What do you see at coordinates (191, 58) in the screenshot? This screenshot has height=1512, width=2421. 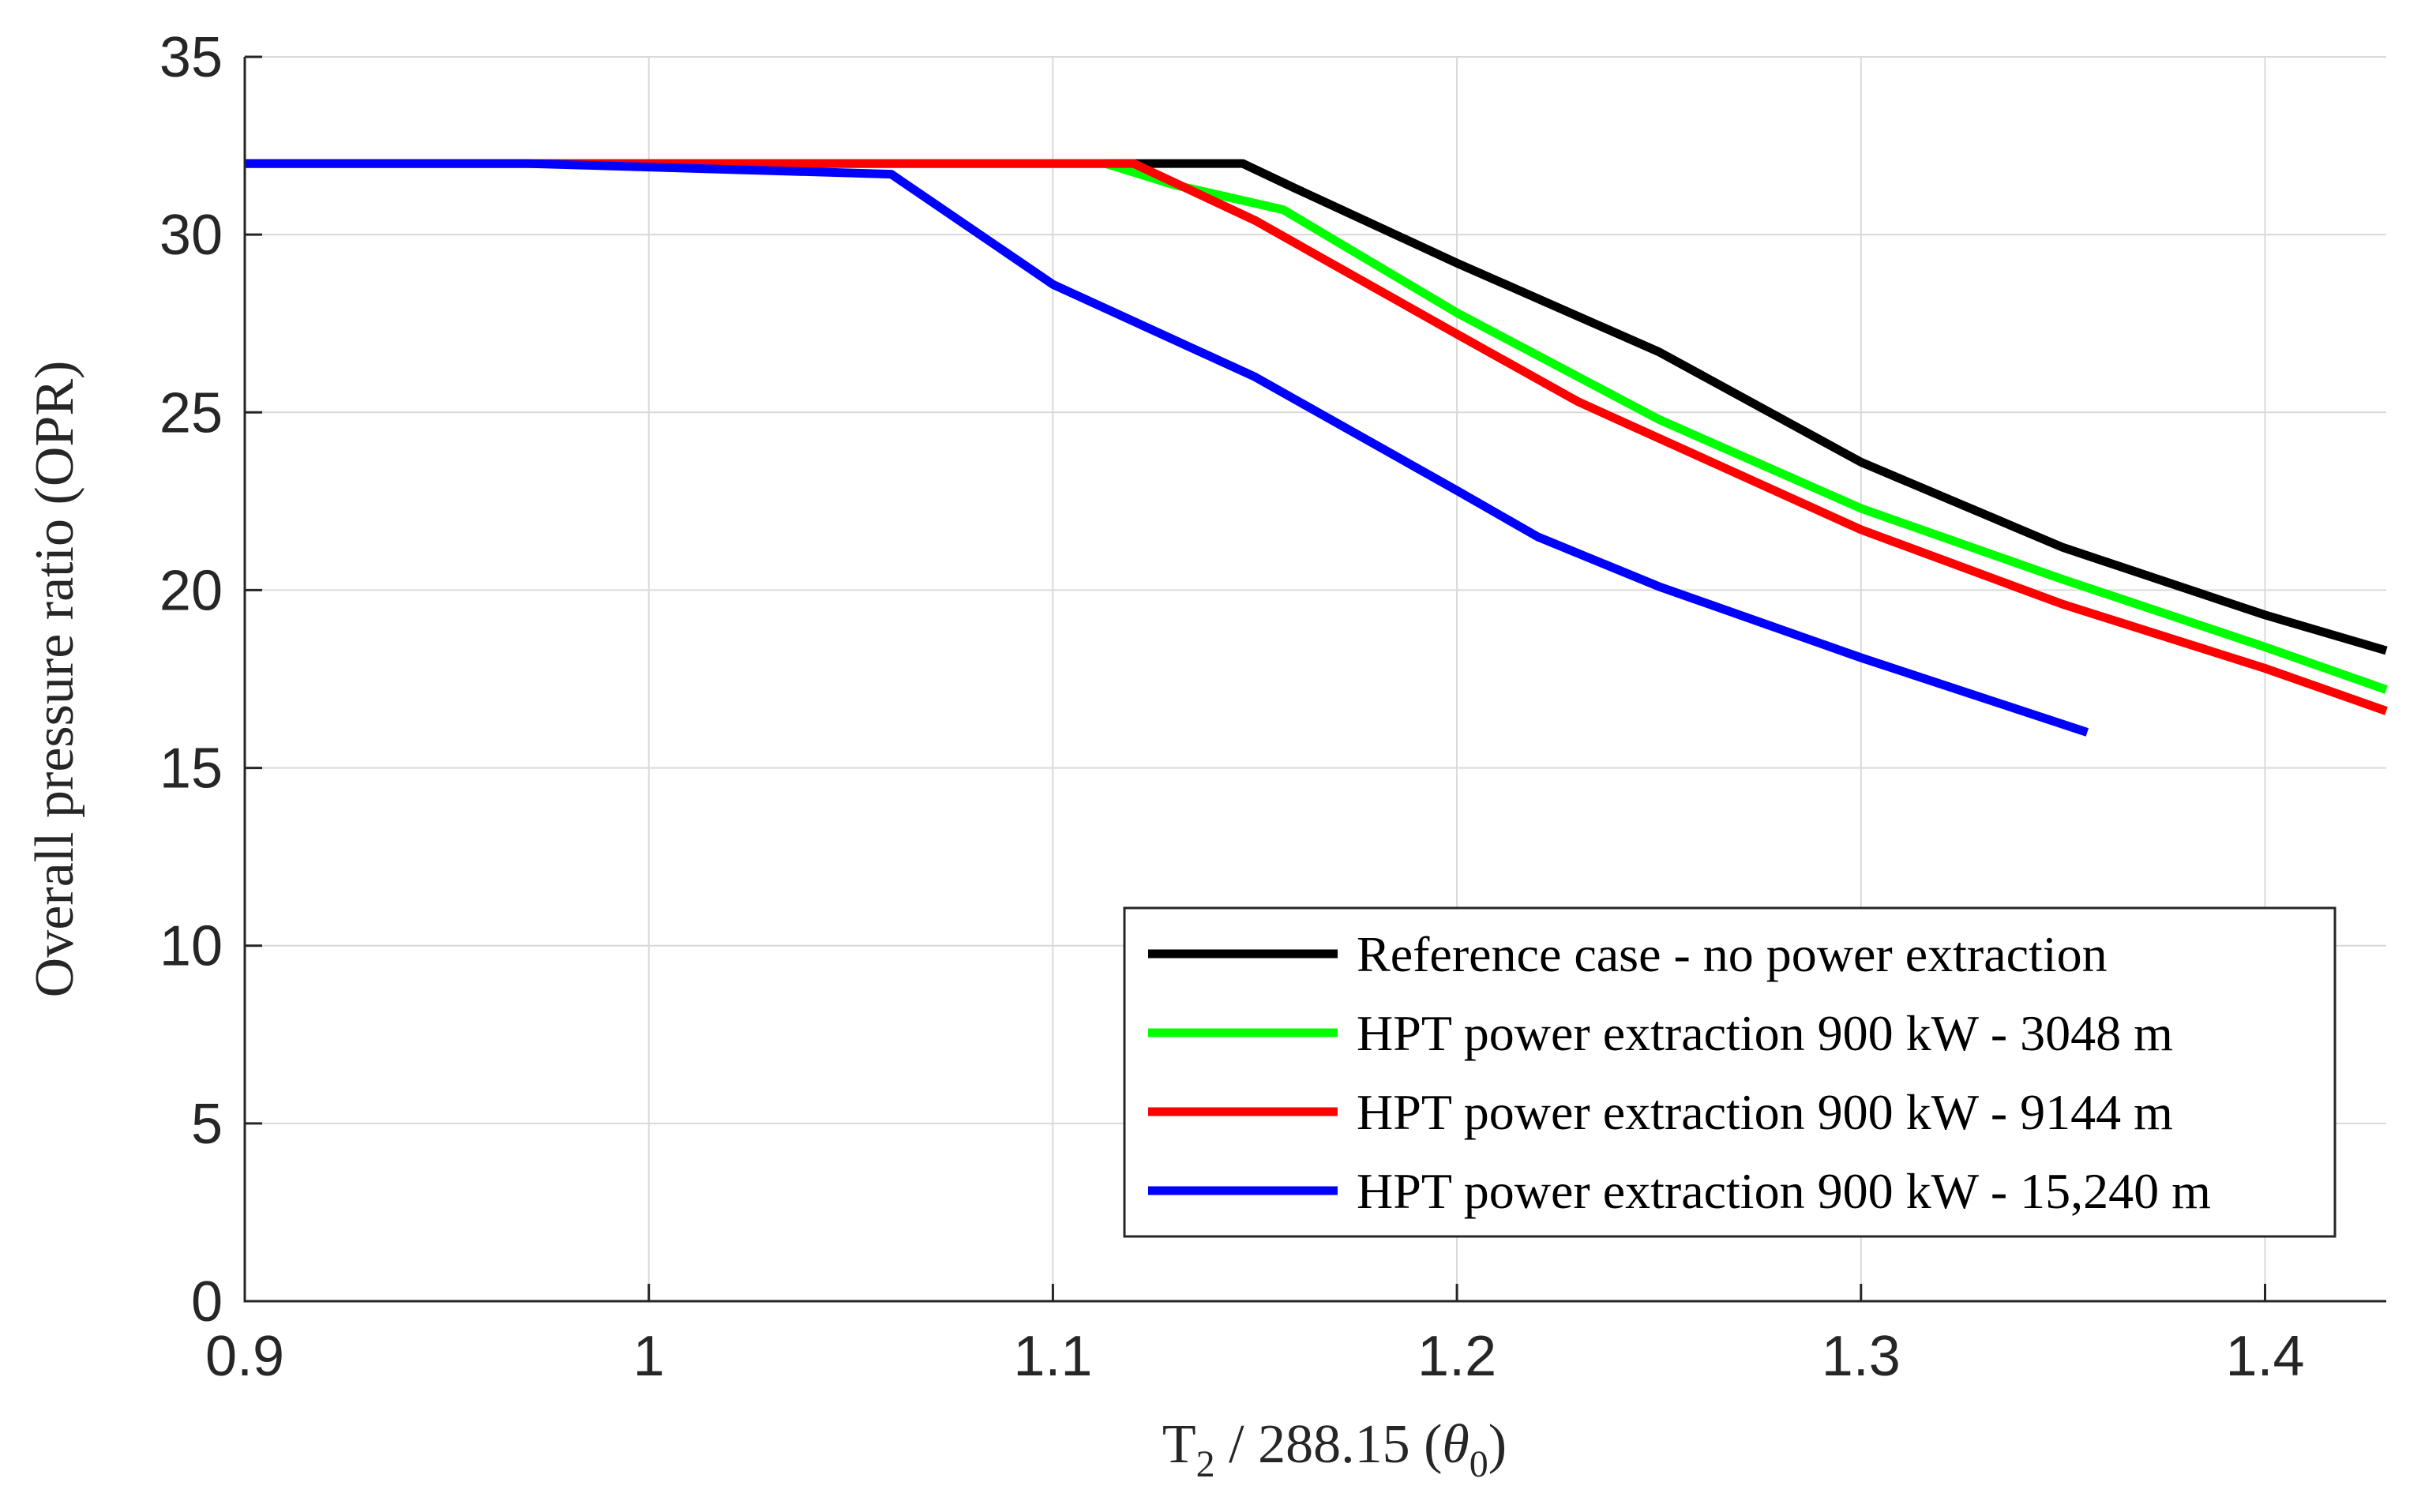 I see `y-tick-label: 35` at bounding box center [191, 58].